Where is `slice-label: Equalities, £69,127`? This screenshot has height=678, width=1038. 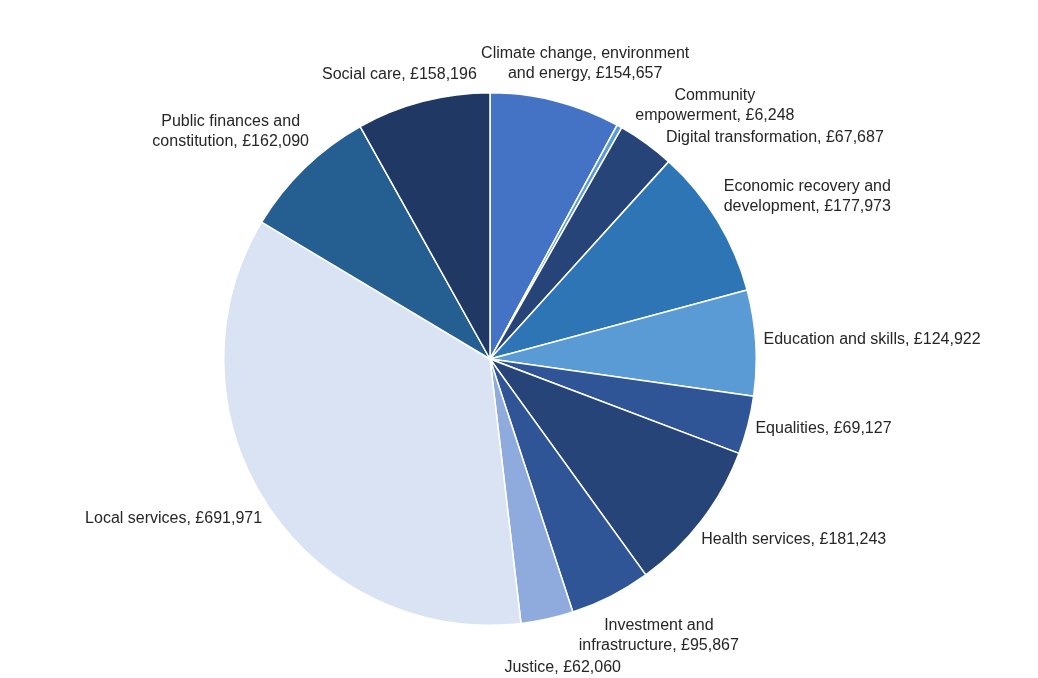
slice-label: Equalities, £69,127 is located at coordinates (823, 427).